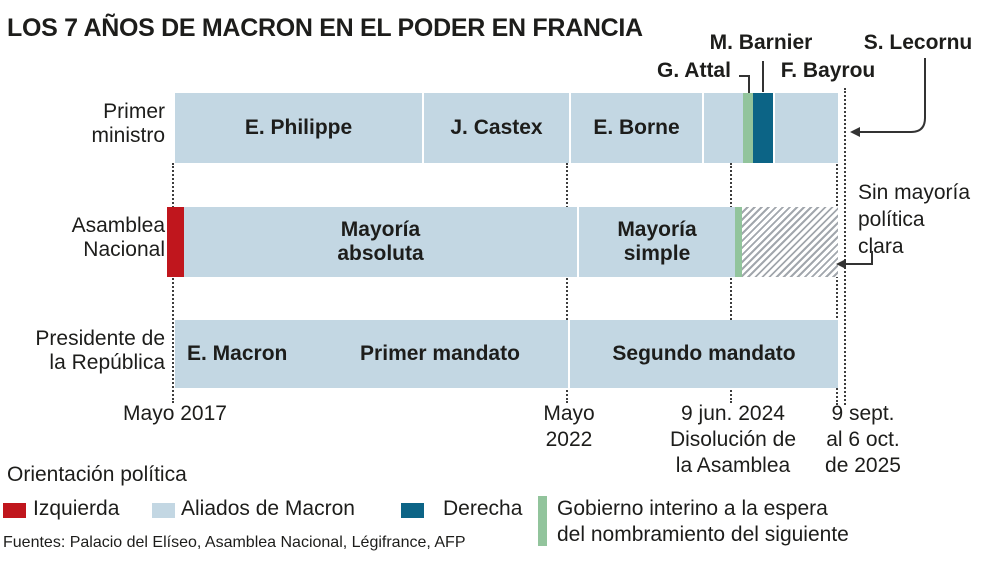  Describe the element at coordinates (657, 242) in the screenshot. I see `segment-mayoria-simple: Mayoría simple` at that location.